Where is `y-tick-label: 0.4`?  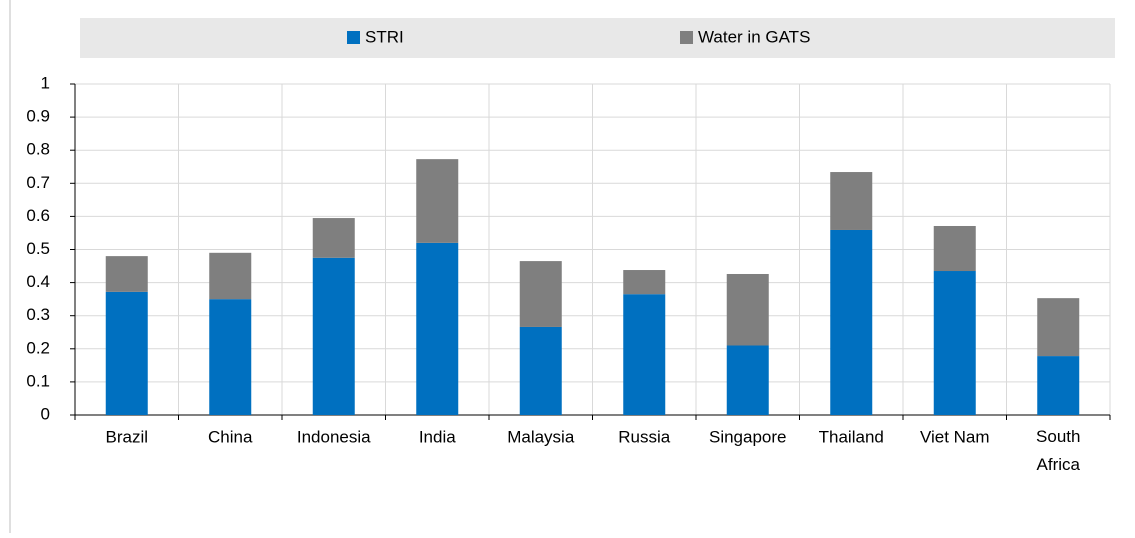
y-tick-label: 0.4 is located at coordinates (38, 281).